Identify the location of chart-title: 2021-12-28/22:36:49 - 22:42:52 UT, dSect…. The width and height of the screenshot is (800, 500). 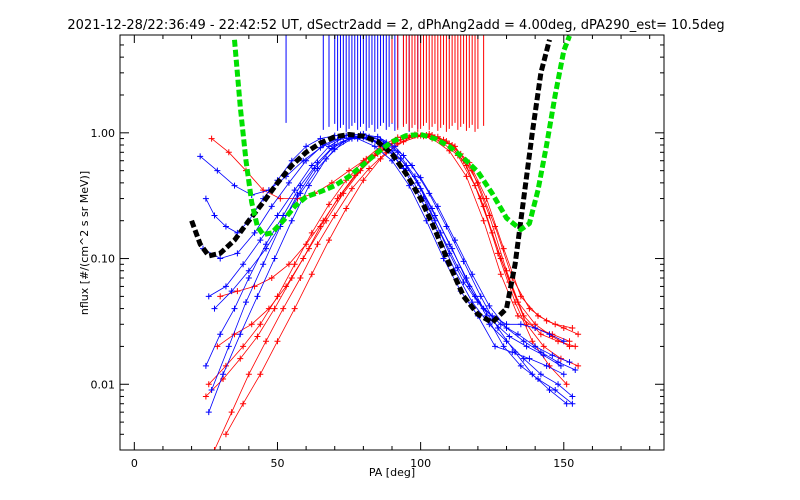
(395, 25).